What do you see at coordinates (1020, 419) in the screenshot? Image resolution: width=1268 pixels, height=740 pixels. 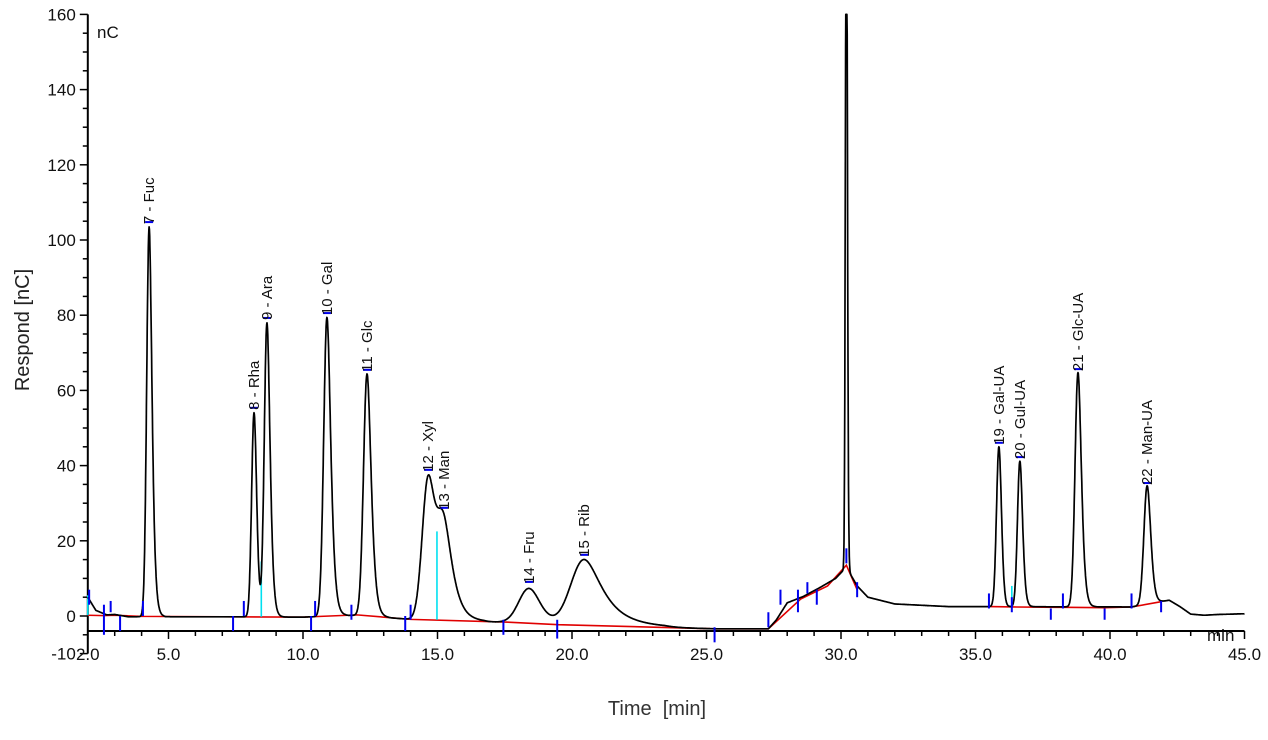 I see `peak-label: 20 - Gul-UA` at bounding box center [1020, 419].